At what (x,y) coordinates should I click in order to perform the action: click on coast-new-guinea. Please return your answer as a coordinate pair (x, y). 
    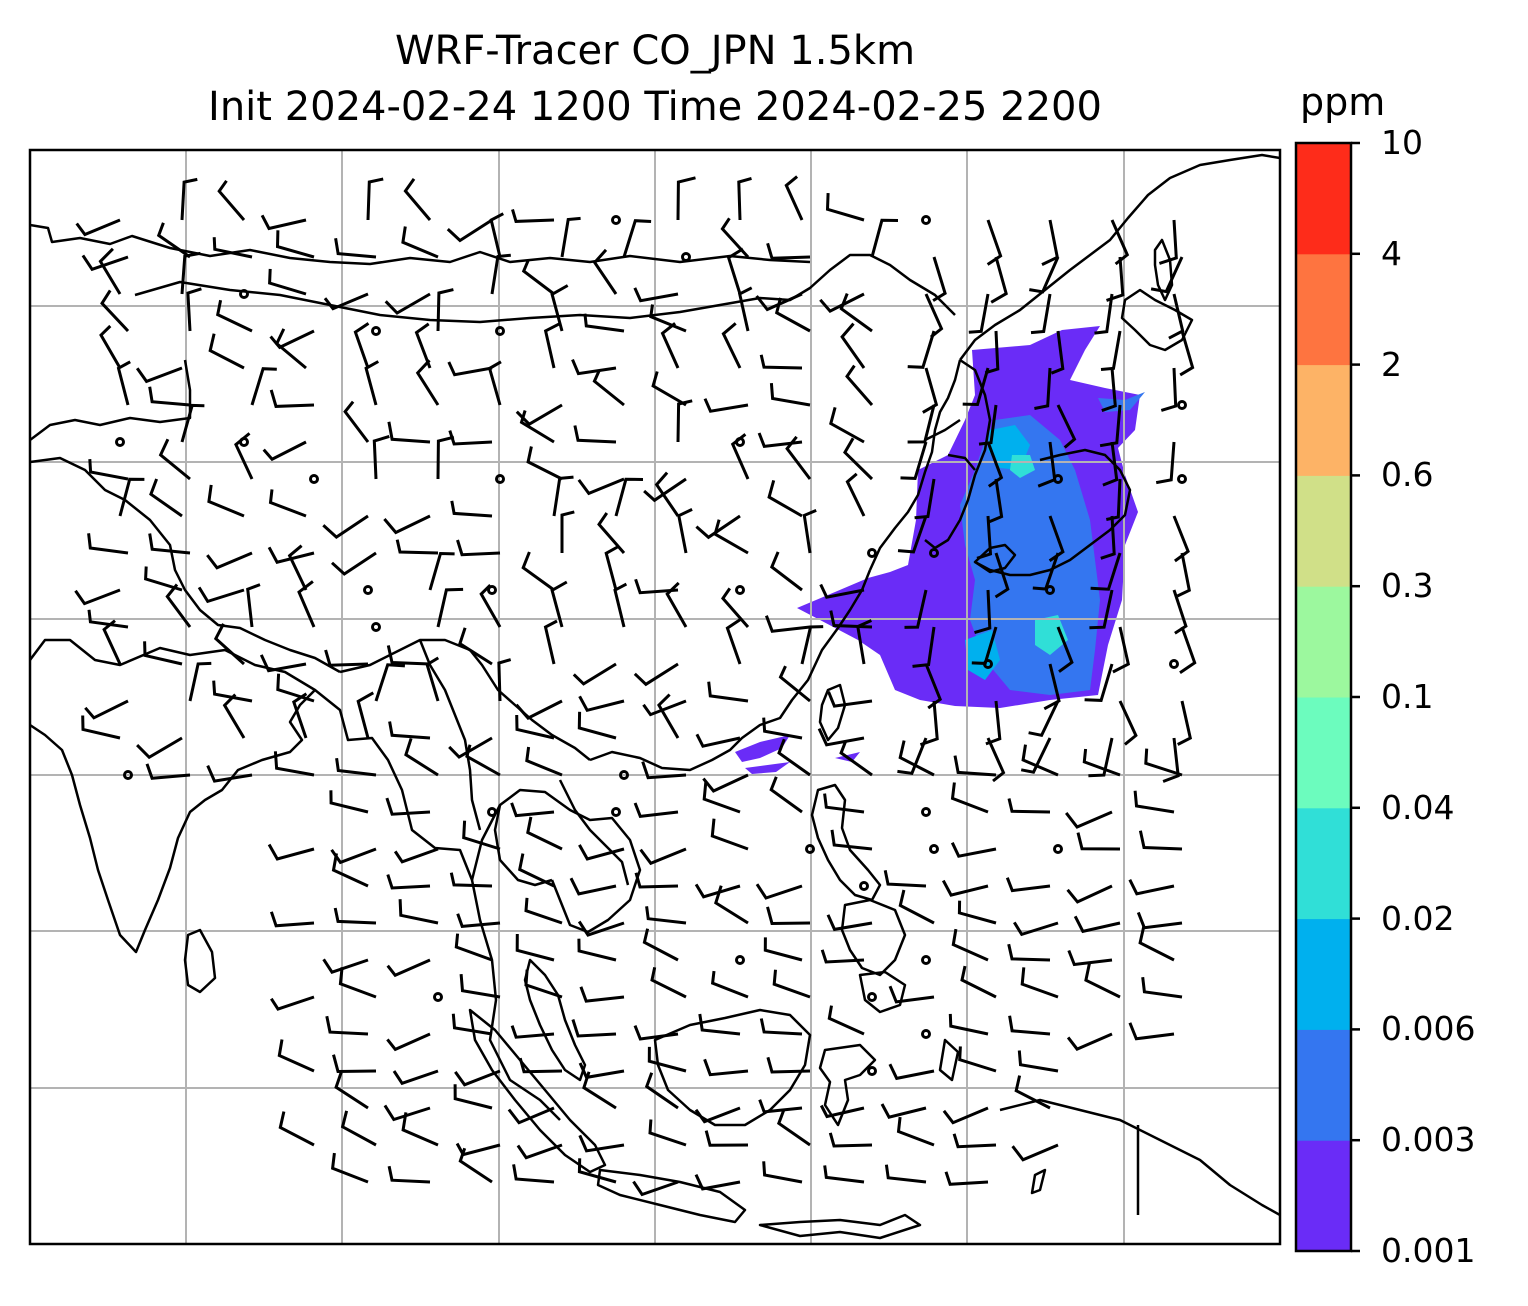
    Looking at the image, I should click on (1139, 1157).